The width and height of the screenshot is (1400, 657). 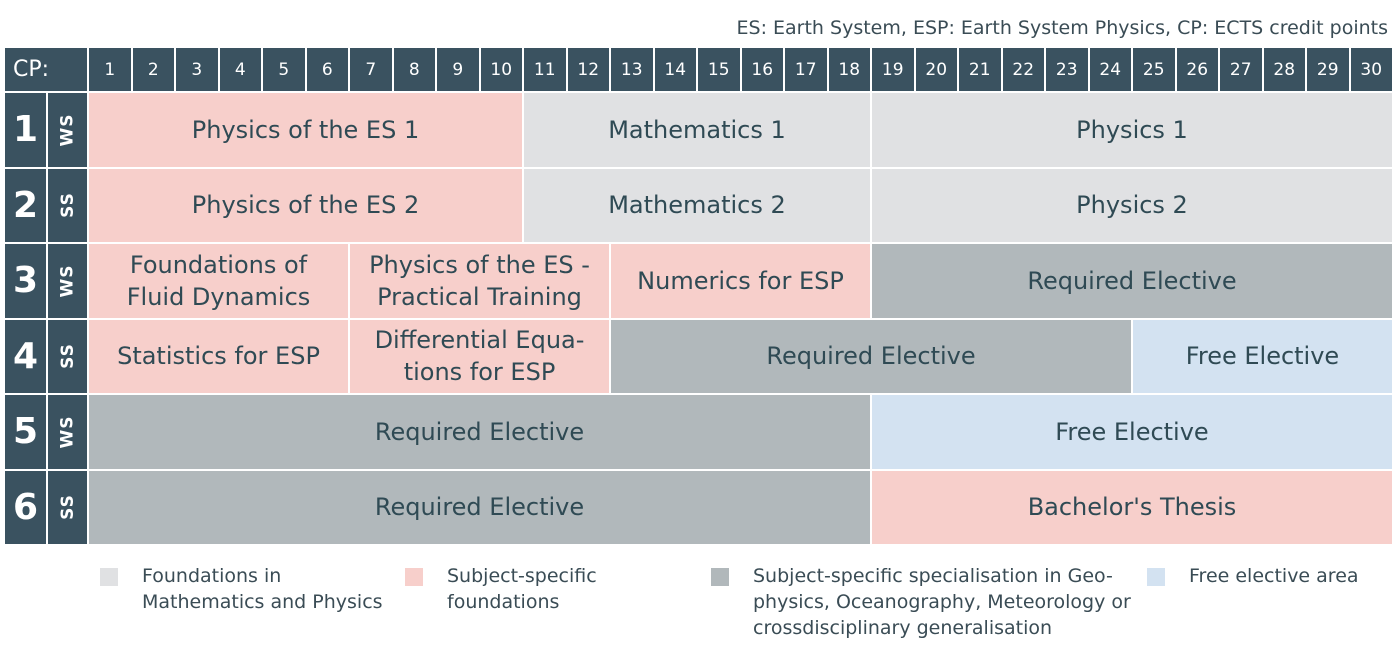 I want to click on module-label: Physics of the ES 2, so click(x=305, y=205).